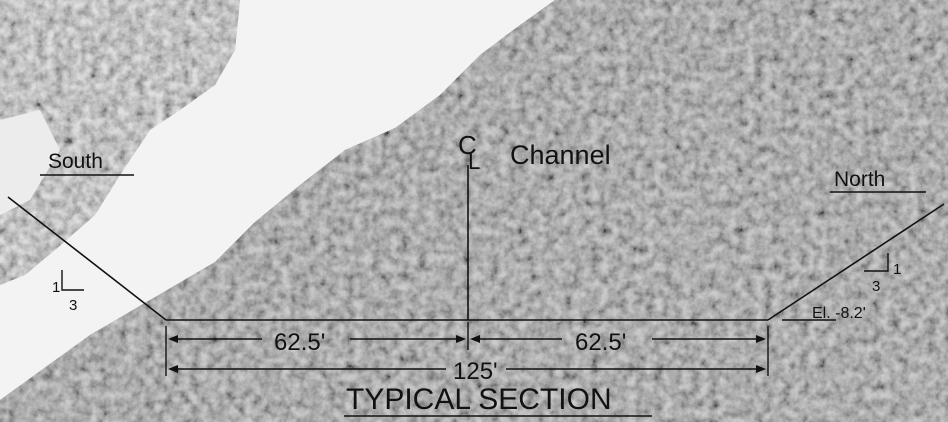 This screenshot has height=422, width=948. Describe the element at coordinates (173, 339) in the screenshot. I see `arrow-left-half-start` at that location.